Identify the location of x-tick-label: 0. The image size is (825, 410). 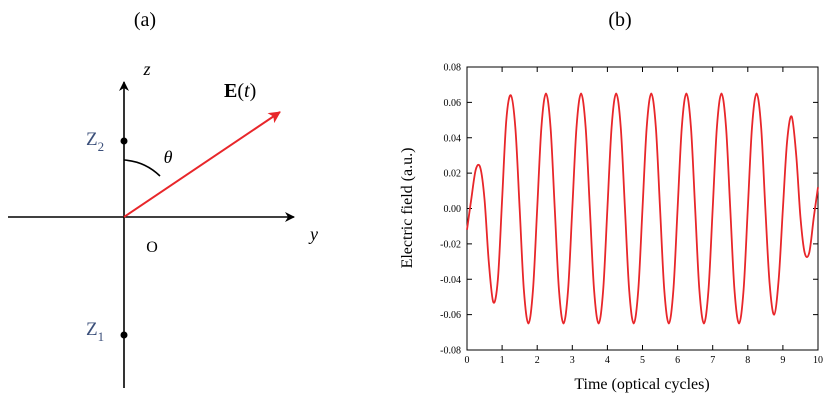
(467, 360).